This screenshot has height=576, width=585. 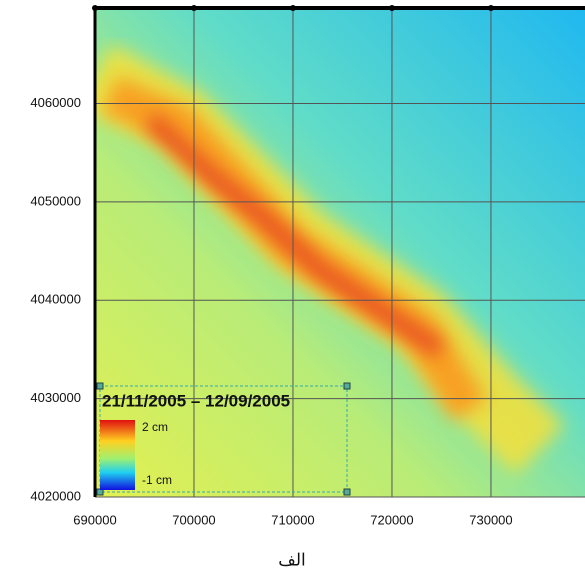 What do you see at coordinates (196, 400) in the screenshot?
I see `legend-title: 21/11/2005 – 12/09/2005` at bounding box center [196, 400].